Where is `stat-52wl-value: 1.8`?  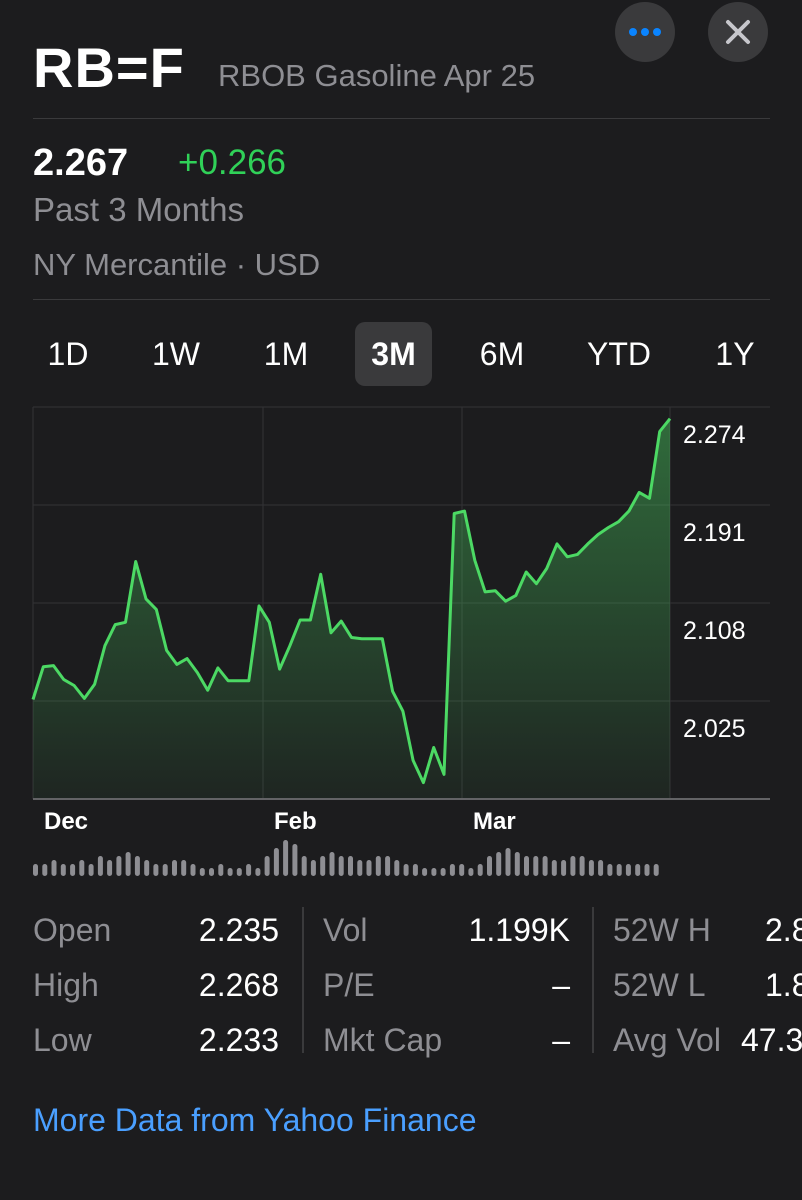 stat-52wl-value: 1.8 is located at coordinates (783, 985).